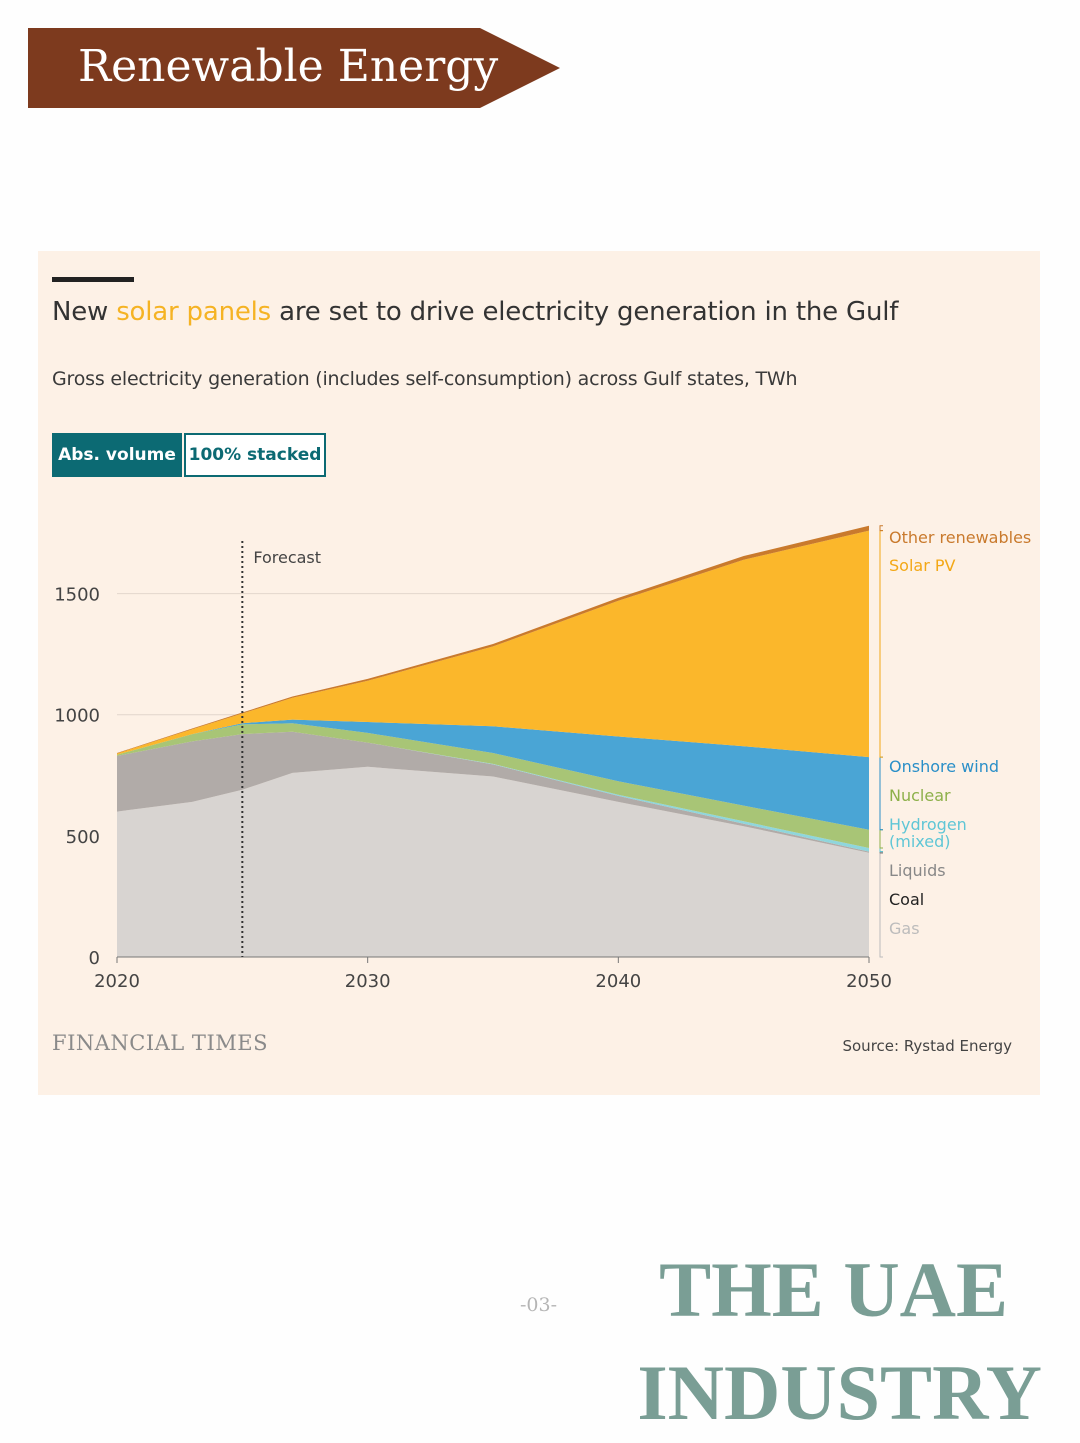 Image resolution: width=1080 pixels, height=1443 pixels. Describe the element at coordinates (881, 850) in the screenshot. I see `legend-bracket-hydrogen-mixed` at that location.